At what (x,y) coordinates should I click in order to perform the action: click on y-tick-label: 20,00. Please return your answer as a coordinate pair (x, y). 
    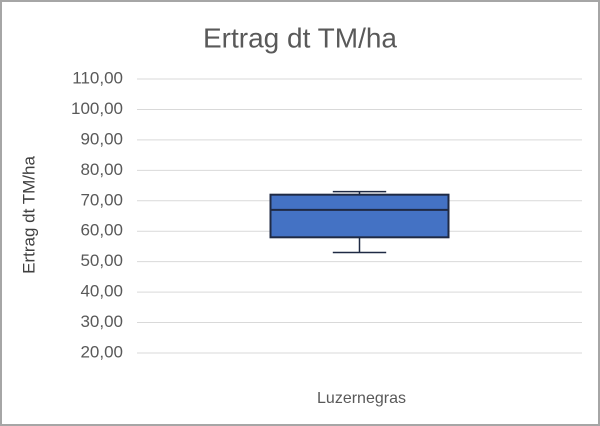
    Looking at the image, I should click on (101, 351).